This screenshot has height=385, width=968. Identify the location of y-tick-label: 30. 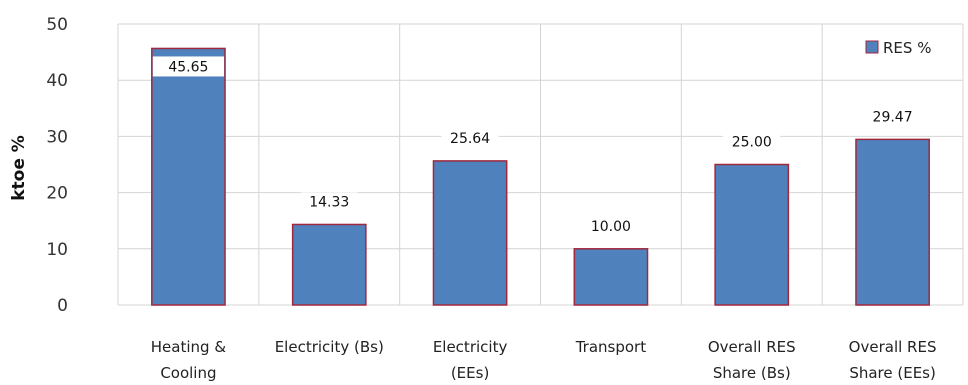
(57, 137).